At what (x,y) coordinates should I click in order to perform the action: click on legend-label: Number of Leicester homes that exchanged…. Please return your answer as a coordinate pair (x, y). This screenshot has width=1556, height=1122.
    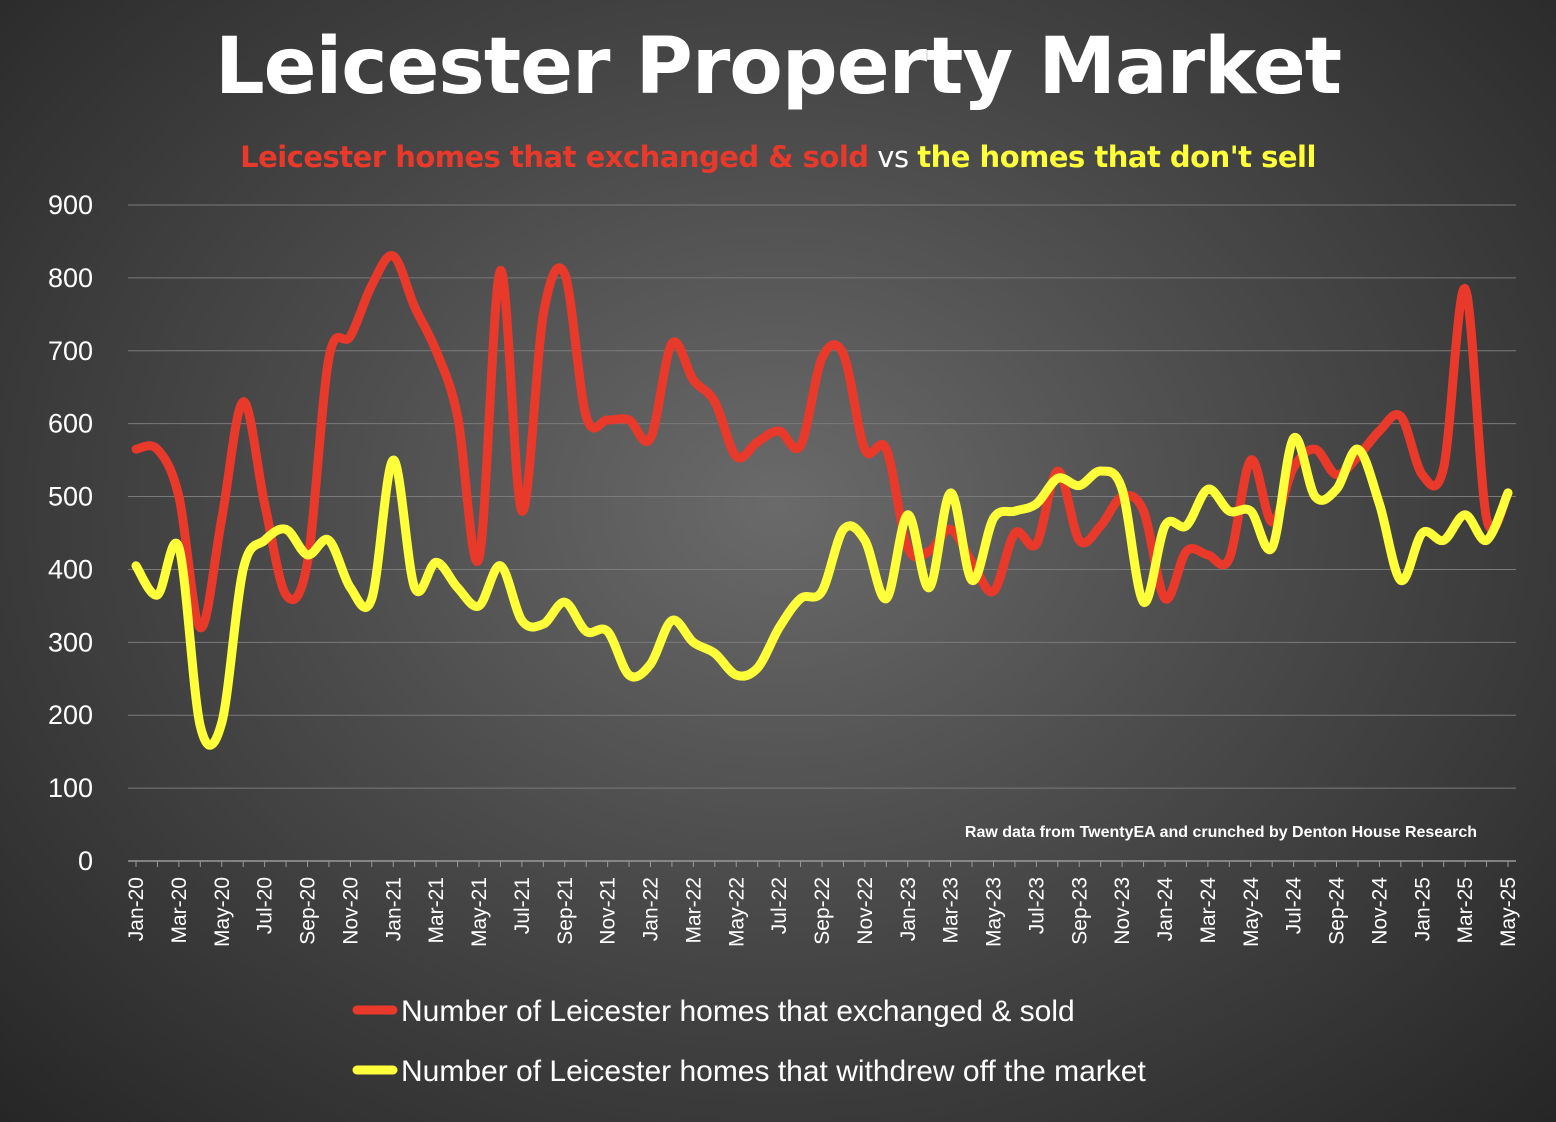
    Looking at the image, I should click on (738, 1011).